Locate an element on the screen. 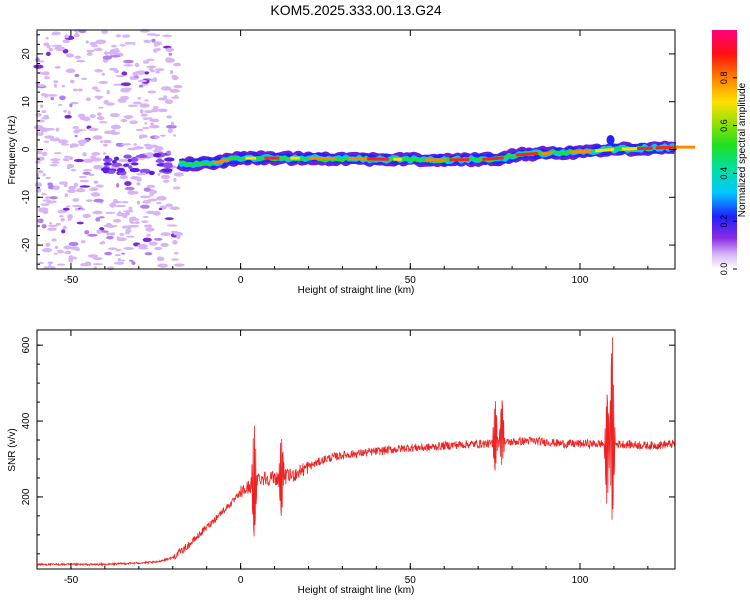  colorbar-ticks: 0.0 0.2 0.4 0.6 0.8 is located at coordinates (728, 173).